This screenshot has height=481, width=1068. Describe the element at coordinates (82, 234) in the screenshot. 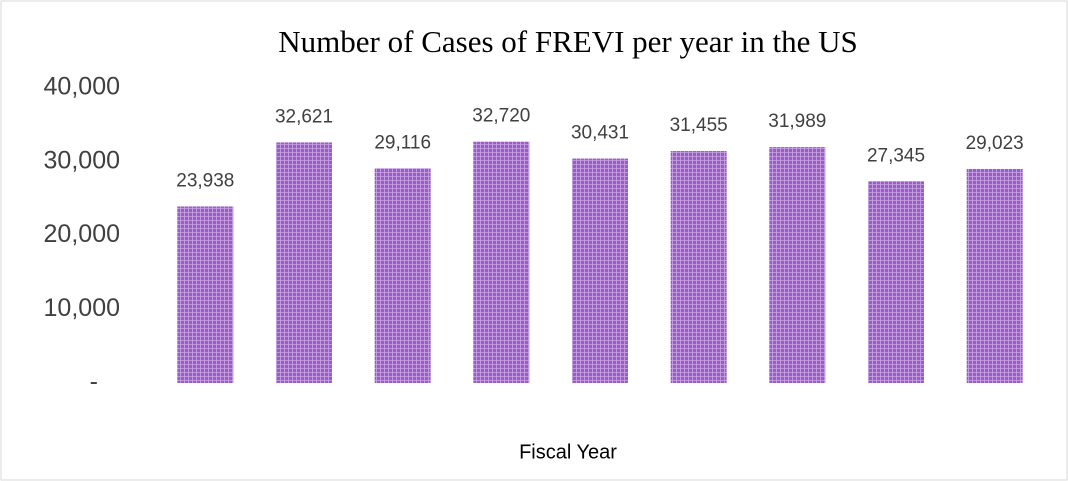

I see `y-tick-label: 20,000` at that location.